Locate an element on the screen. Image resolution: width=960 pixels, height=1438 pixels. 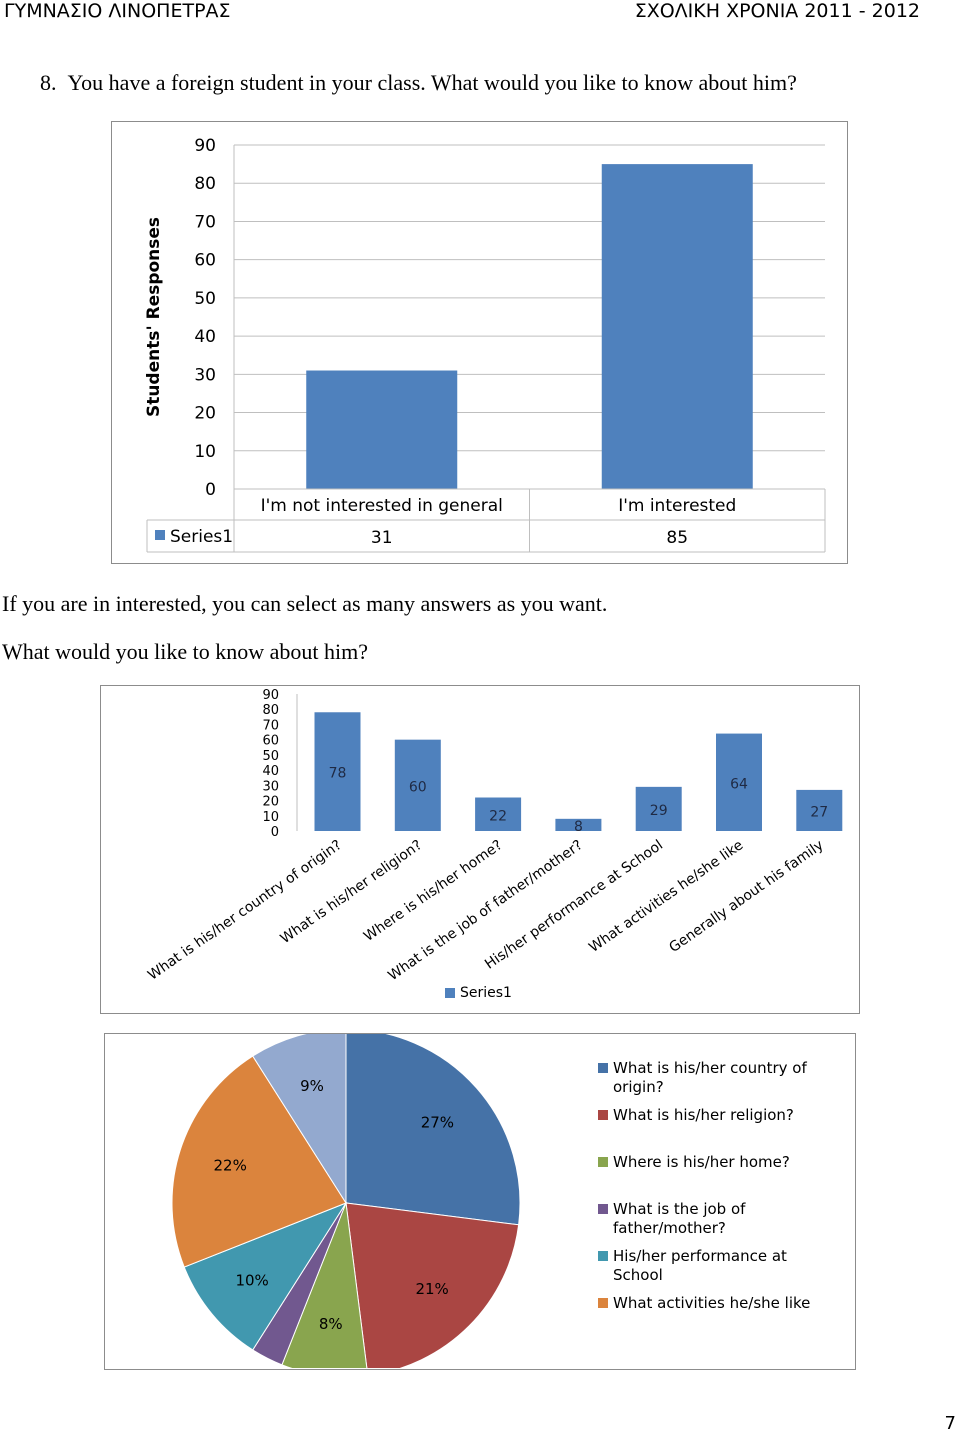
page-number: 7 is located at coordinates (950, 1423).